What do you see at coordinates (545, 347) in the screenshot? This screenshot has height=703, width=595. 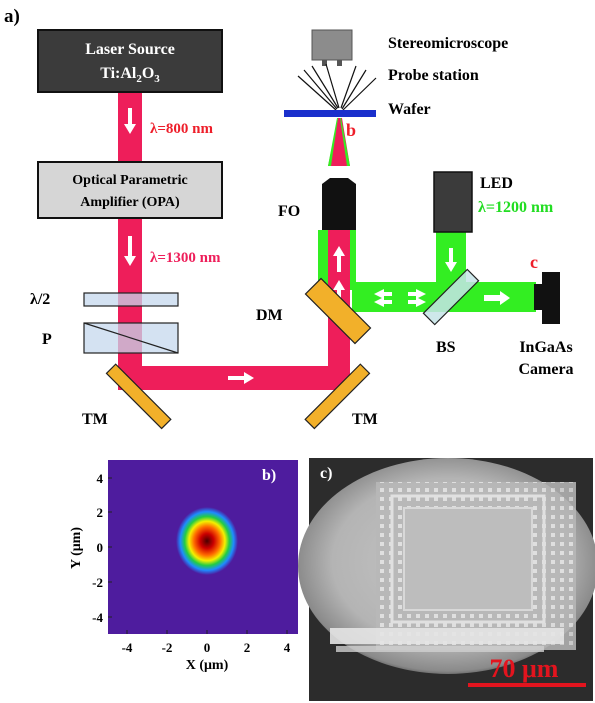 I see `camera-label-line1: InGaAs` at bounding box center [545, 347].